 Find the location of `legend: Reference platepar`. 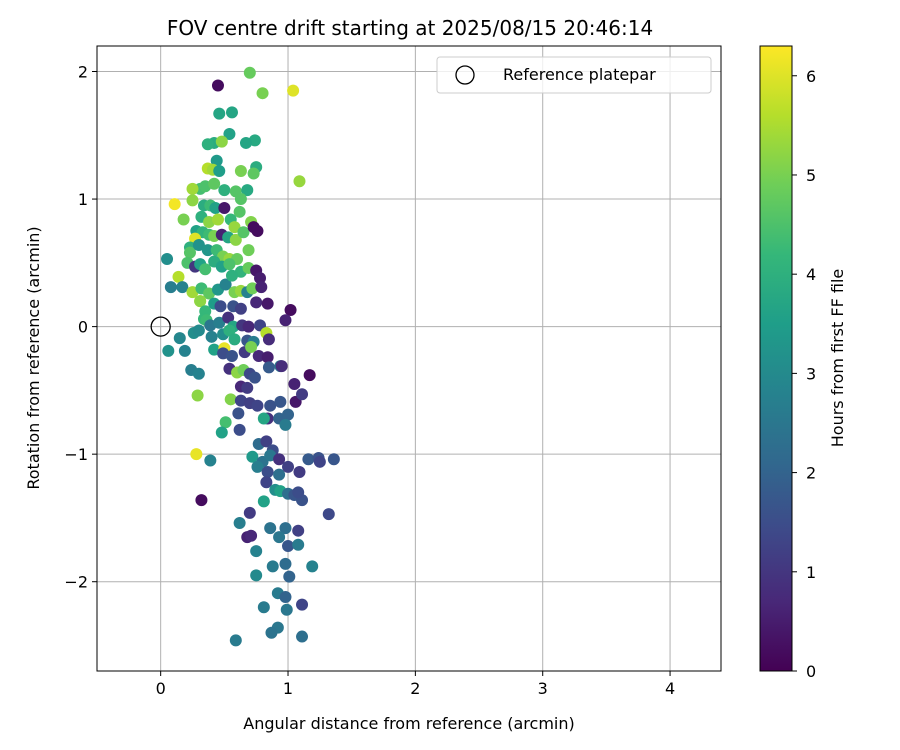

legend: Reference platepar is located at coordinates (574, 75).